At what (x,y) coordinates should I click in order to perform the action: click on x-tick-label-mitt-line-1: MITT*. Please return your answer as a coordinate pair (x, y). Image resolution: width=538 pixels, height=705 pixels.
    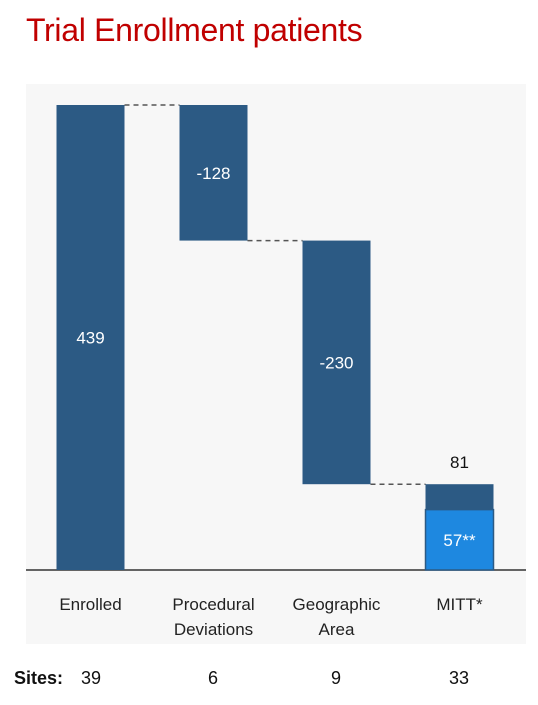
    Looking at the image, I should click on (459, 604).